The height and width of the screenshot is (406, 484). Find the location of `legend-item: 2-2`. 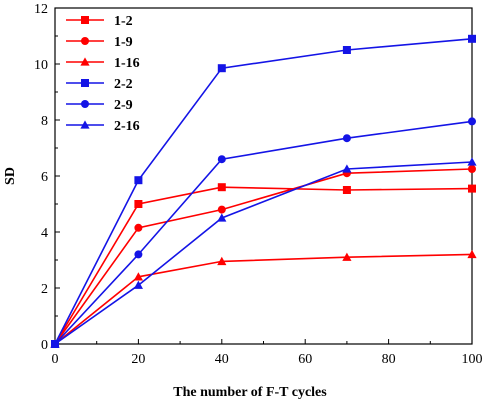

legend-item: 2-2 is located at coordinates (99, 84).